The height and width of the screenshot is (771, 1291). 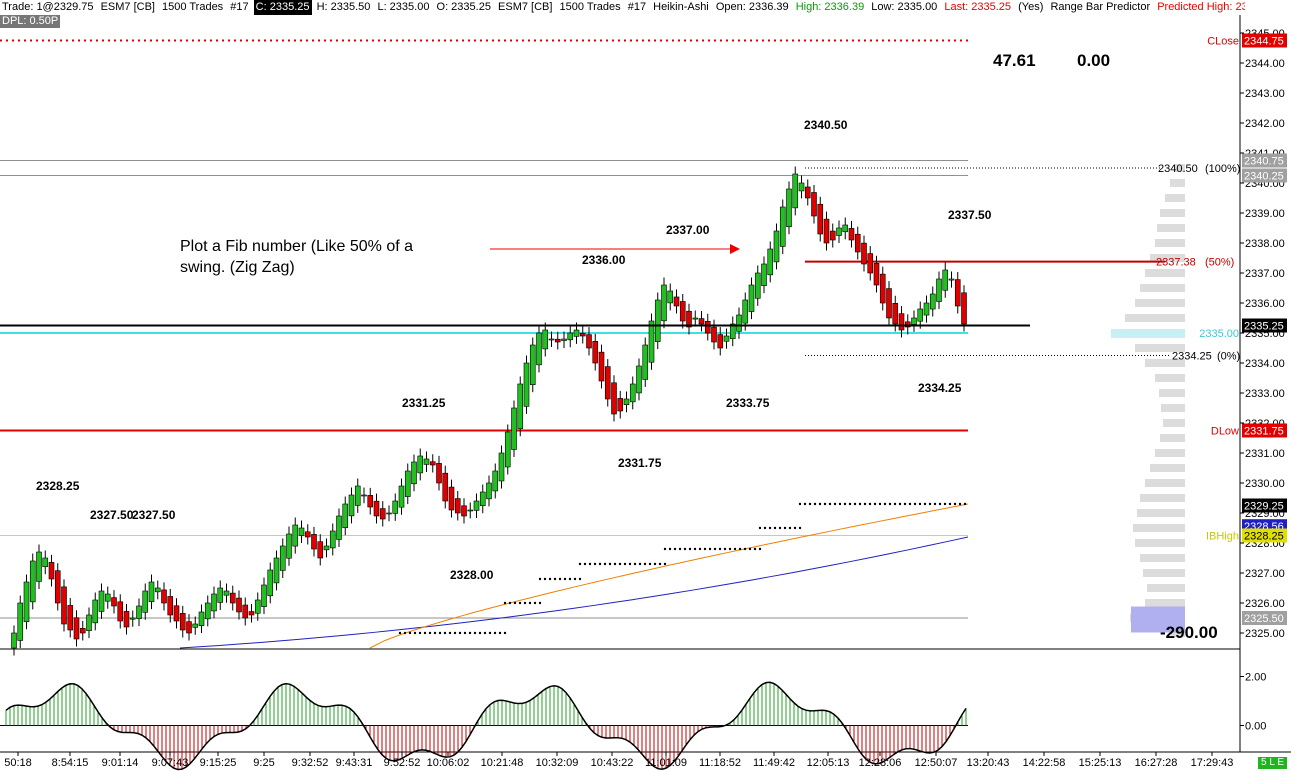 What do you see at coordinates (612, 763) in the screenshot?
I see `x-tick-label: 10:43:22` at bounding box center [612, 763].